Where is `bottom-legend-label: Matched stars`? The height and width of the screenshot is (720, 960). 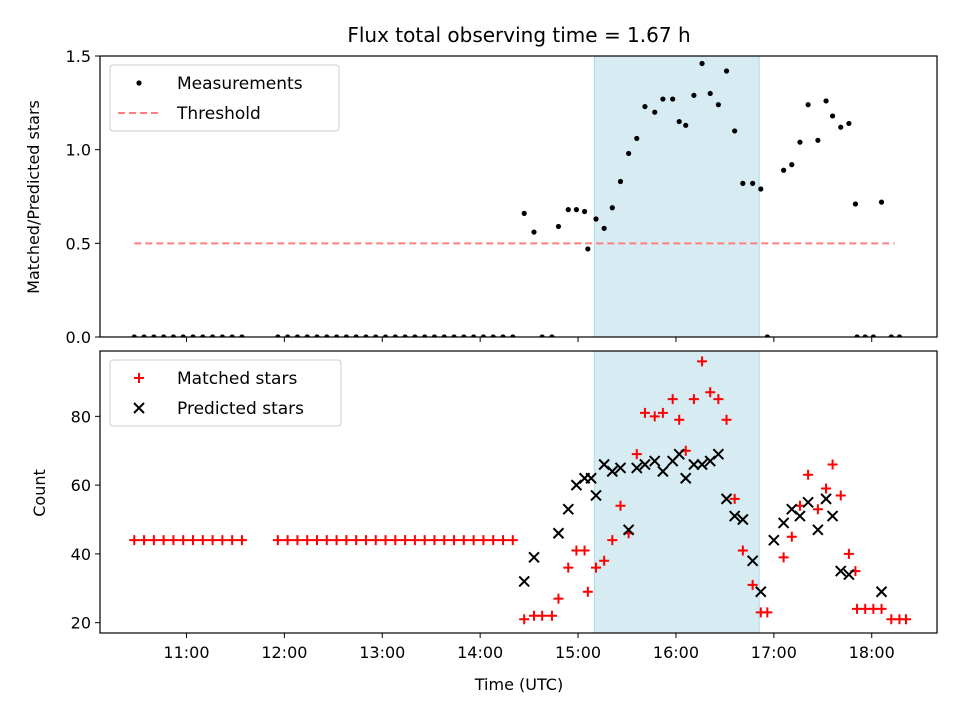
bottom-legend-label: Matched stars is located at coordinates (237, 379).